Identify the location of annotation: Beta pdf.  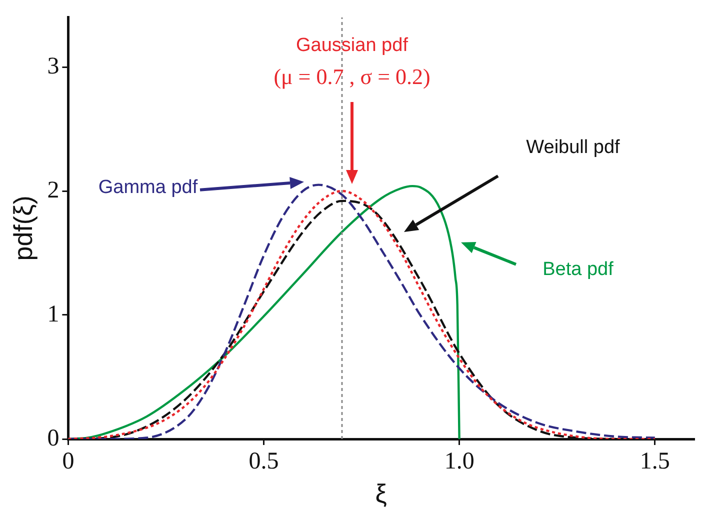
(578, 269).